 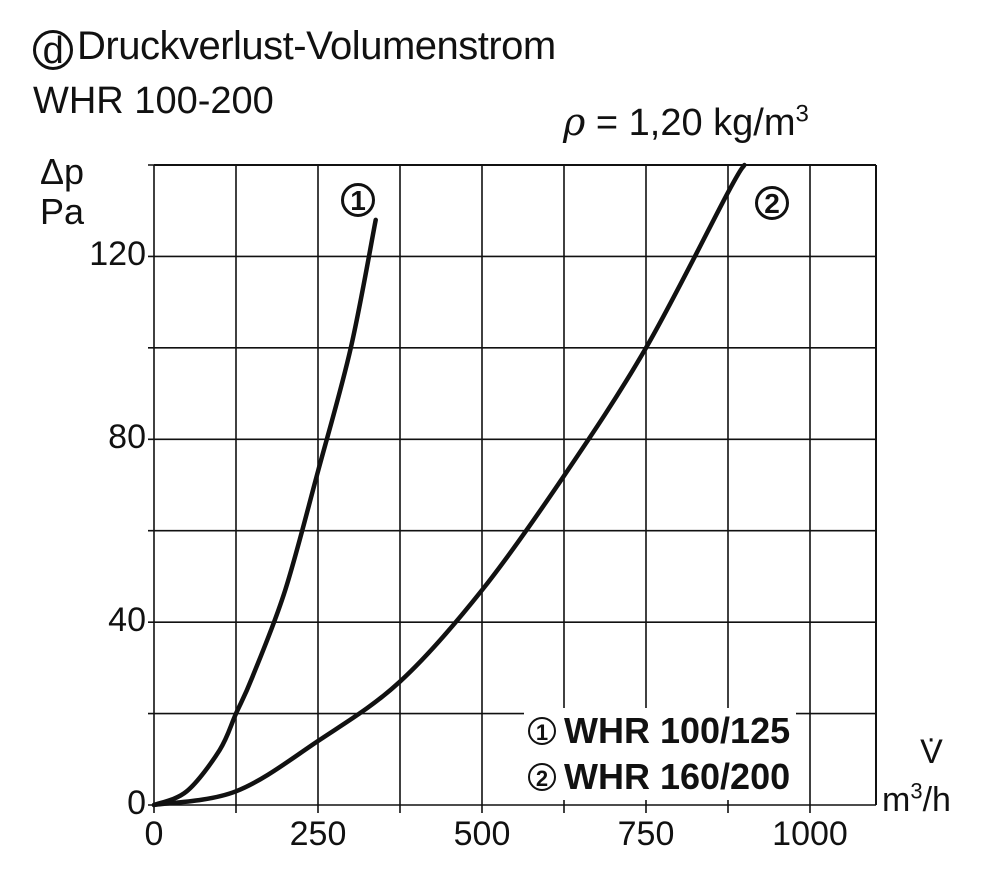 What do you see at coordinates (931, 746) in the screenshot?
I see `x-axis-symbol: · V` at bounding box center [931, 746].